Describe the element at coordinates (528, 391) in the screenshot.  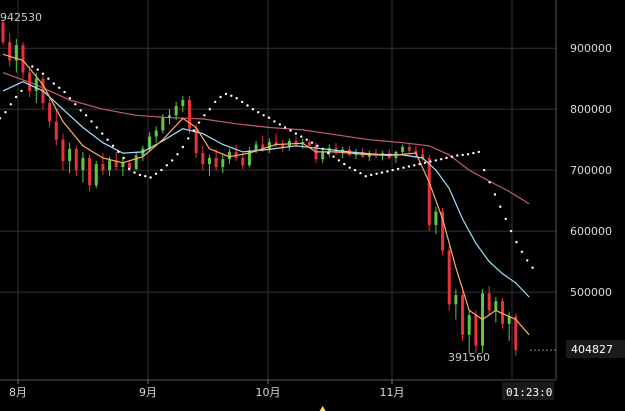
I see `last-time-label: 01:23:0` at that location.